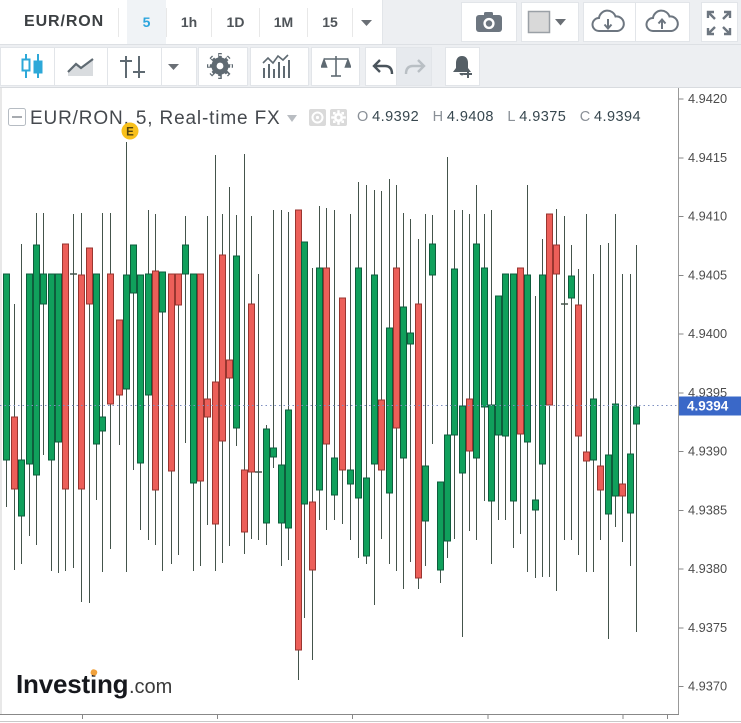  I want to click on svg-text: 4.9390, so click(707, 451).